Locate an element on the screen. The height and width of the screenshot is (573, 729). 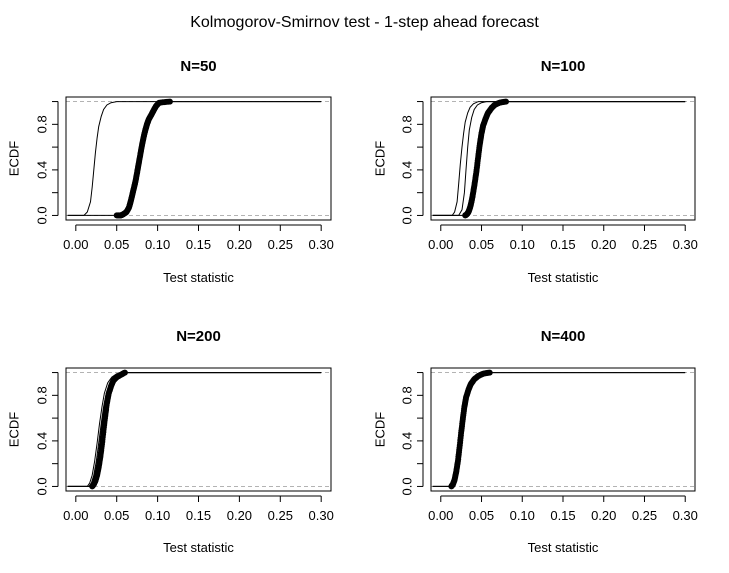
panel-title: N=50 is located at coordinates (198, 66).